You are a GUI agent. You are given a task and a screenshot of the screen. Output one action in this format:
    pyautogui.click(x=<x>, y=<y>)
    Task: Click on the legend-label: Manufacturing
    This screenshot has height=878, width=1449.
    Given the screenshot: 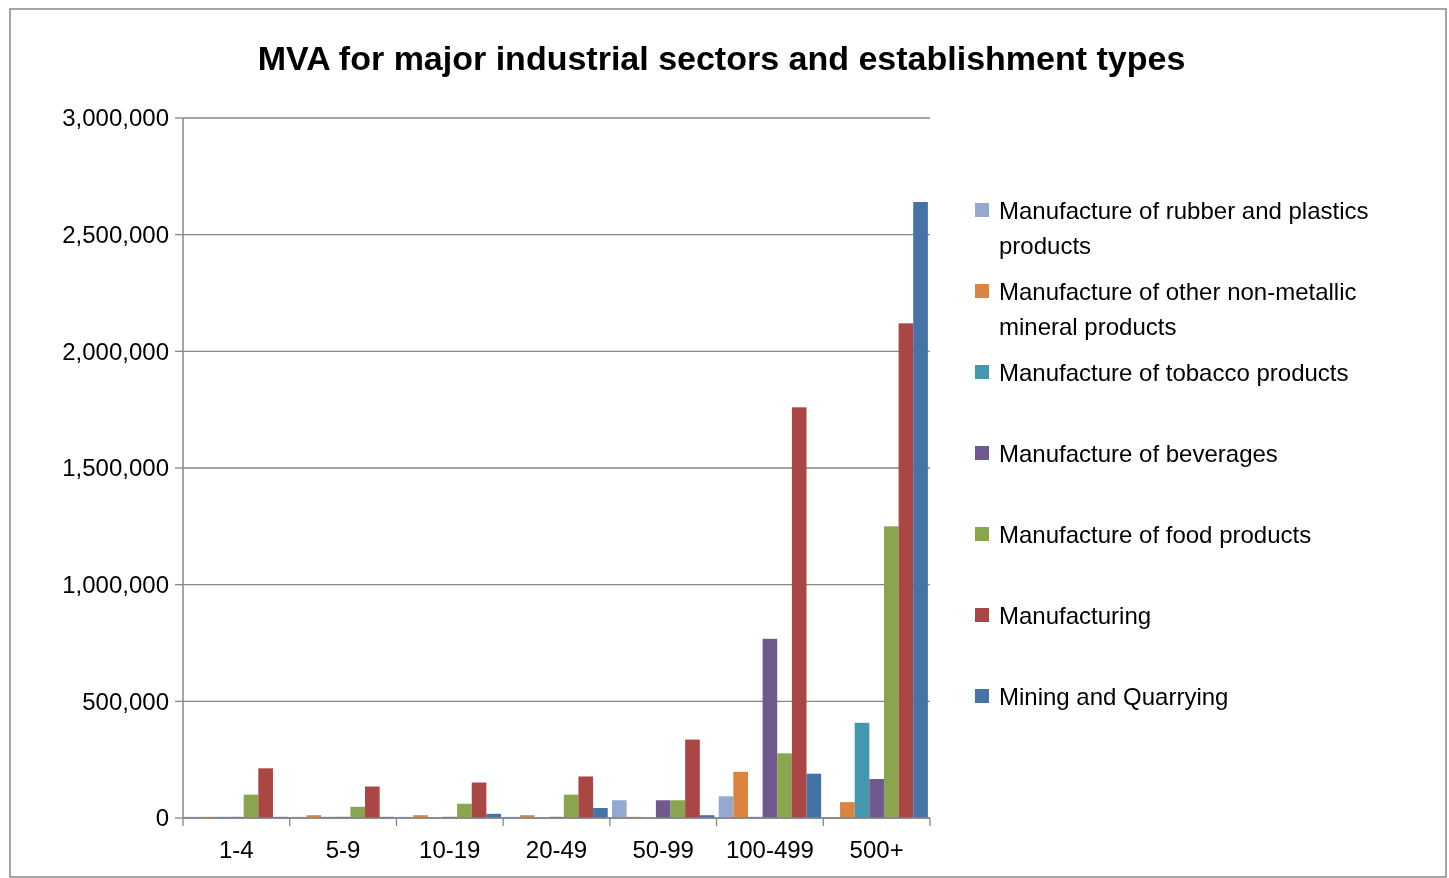 What is the action you would take?
    pyautogui.click(x=1075, y=615)
    